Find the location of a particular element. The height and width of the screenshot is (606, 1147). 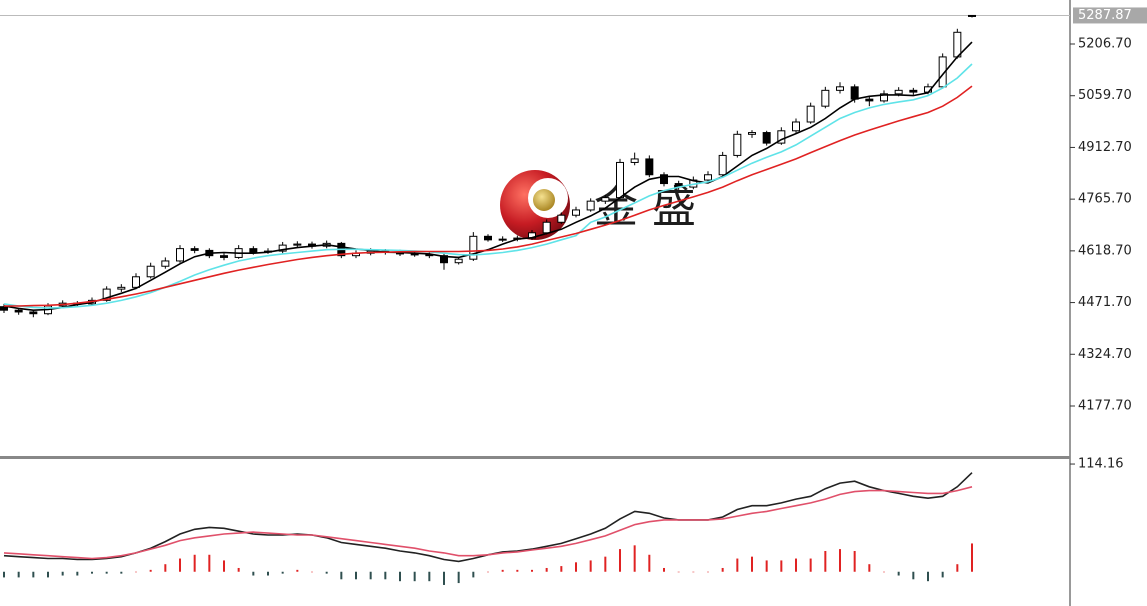

y-tick-label: 114.16 is located at coordinates (1101, 464).